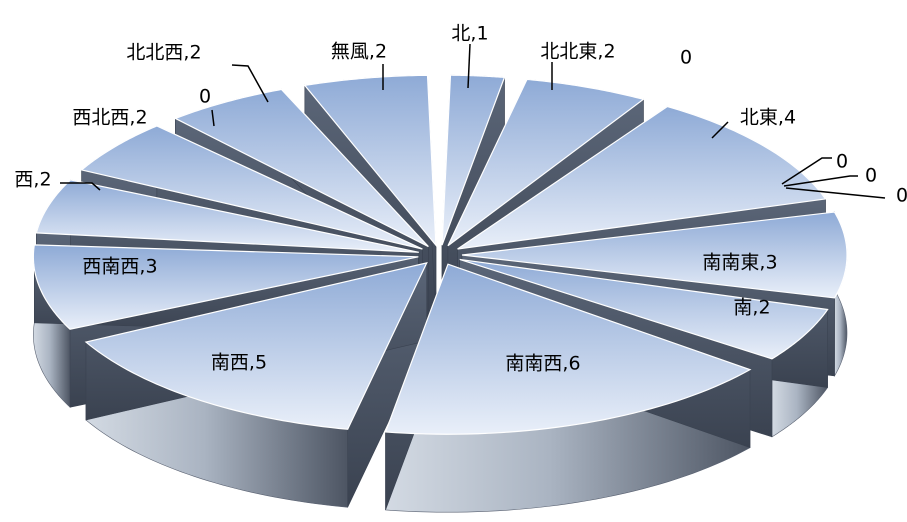 This screenshot has width=907, height=522. Describe the element at coordinates (546, 162) in the screenshot. I see `slice-北北東` at that location.